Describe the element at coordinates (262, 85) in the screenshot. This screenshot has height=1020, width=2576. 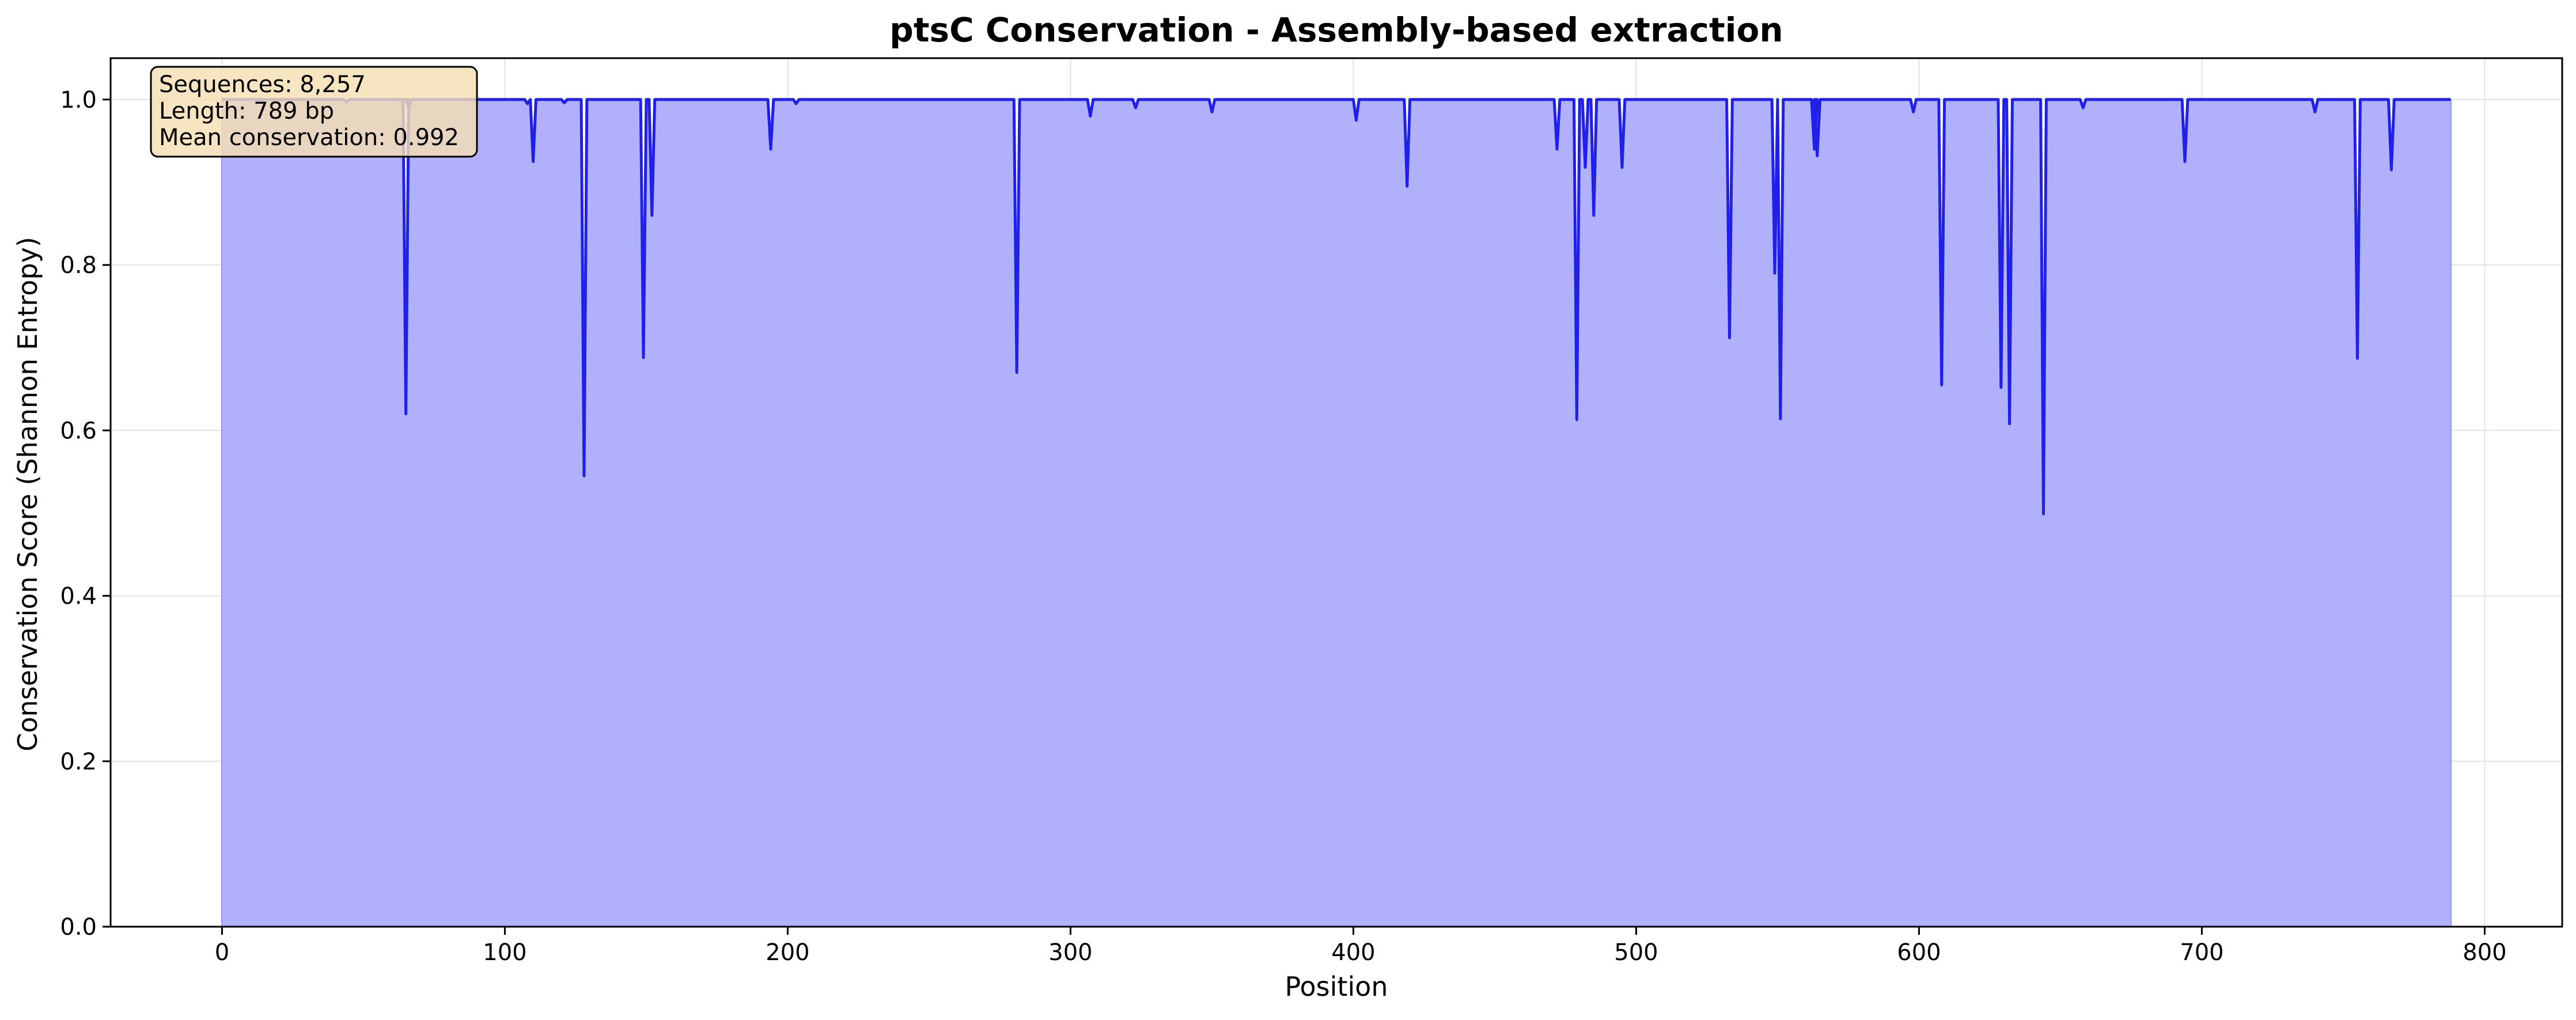
I see `annotation-sequences: Sequences: 8,257` at that location.